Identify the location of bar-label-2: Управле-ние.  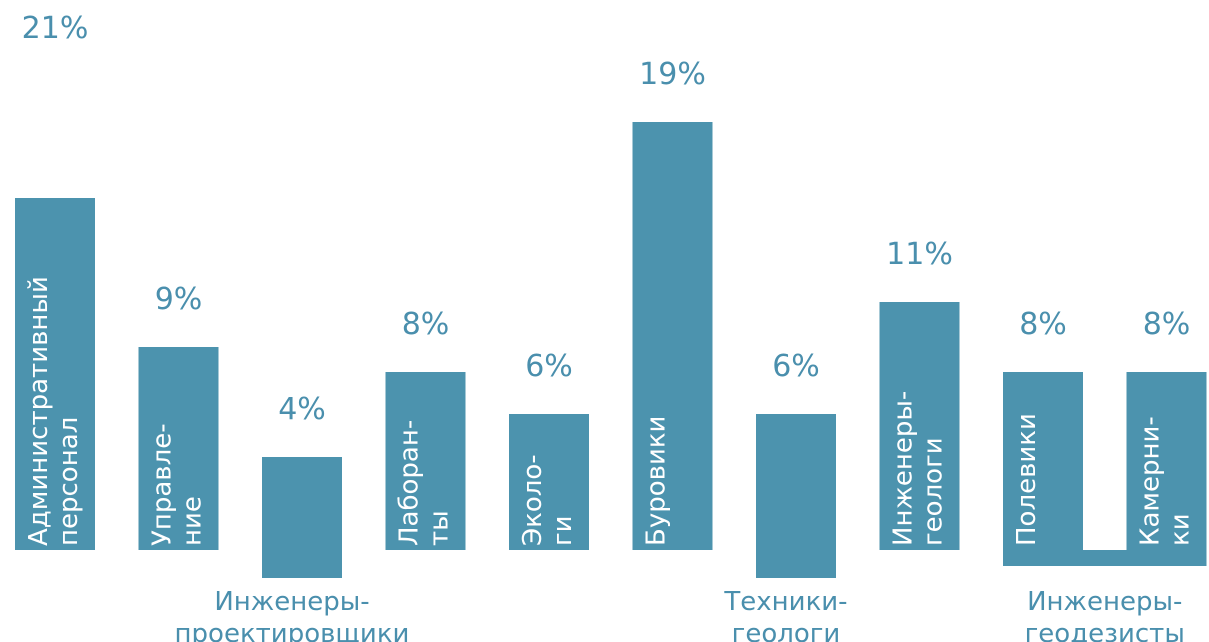
(178, 484).